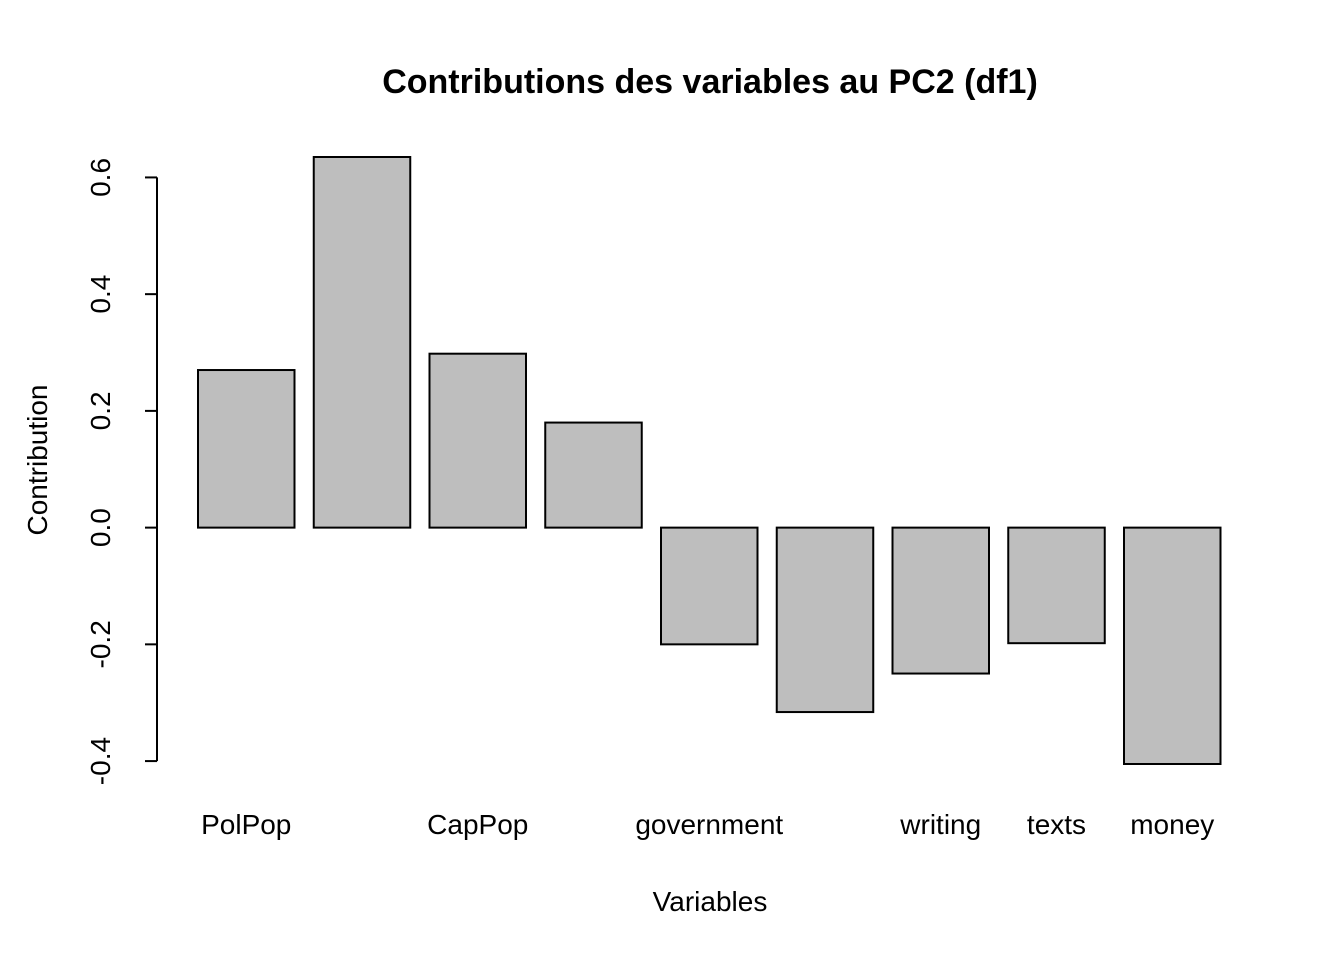  Describe the element at coordinates (100, 527) in the screenshot. I see `y-tick-label: 0.0` at that location.